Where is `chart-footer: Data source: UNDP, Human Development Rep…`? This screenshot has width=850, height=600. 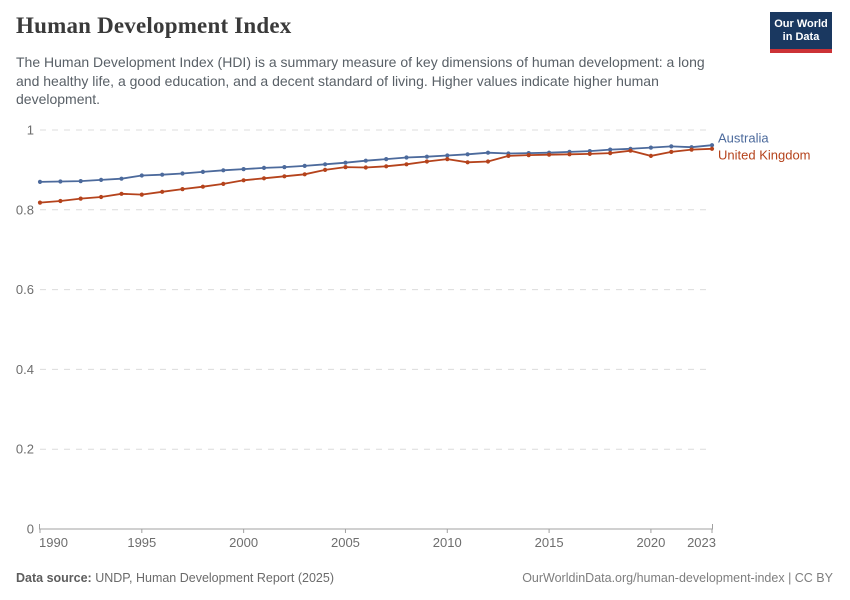
chart-footer: Data source: UNDP, Human Development Rep… is located at coordinates (424, 578).